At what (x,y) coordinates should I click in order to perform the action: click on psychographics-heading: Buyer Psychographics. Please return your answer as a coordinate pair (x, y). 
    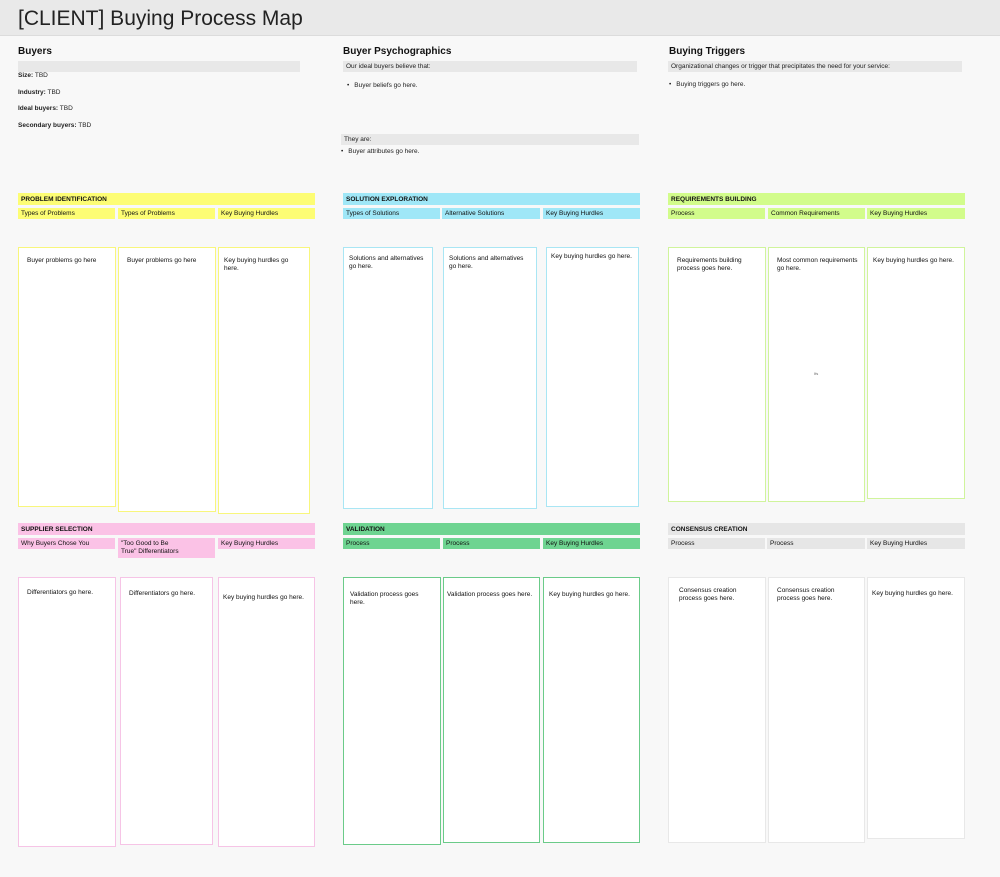
    Looking at the image, I should click on (397, 51).